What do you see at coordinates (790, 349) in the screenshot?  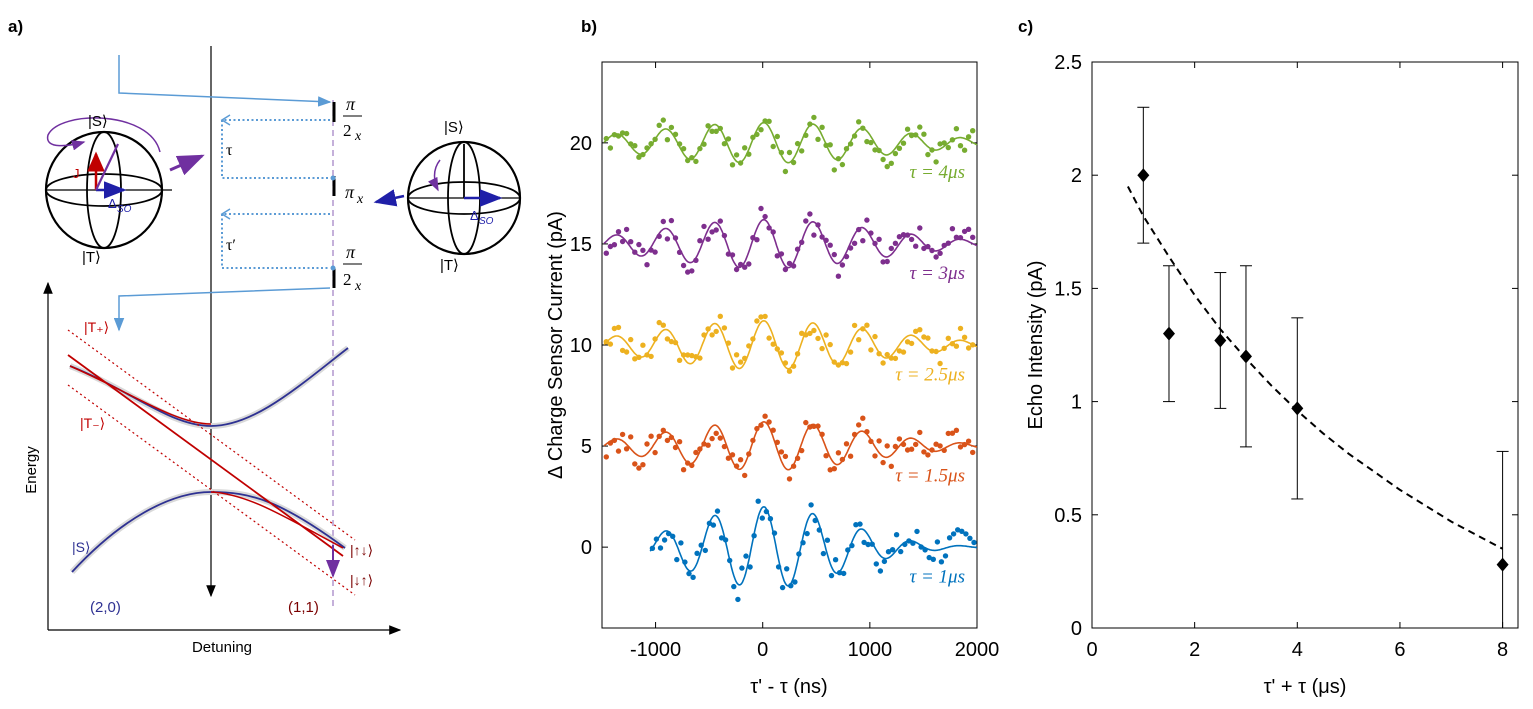 I see `b-series-2: τ = 2.5μs` at bounding box center [790, 349].